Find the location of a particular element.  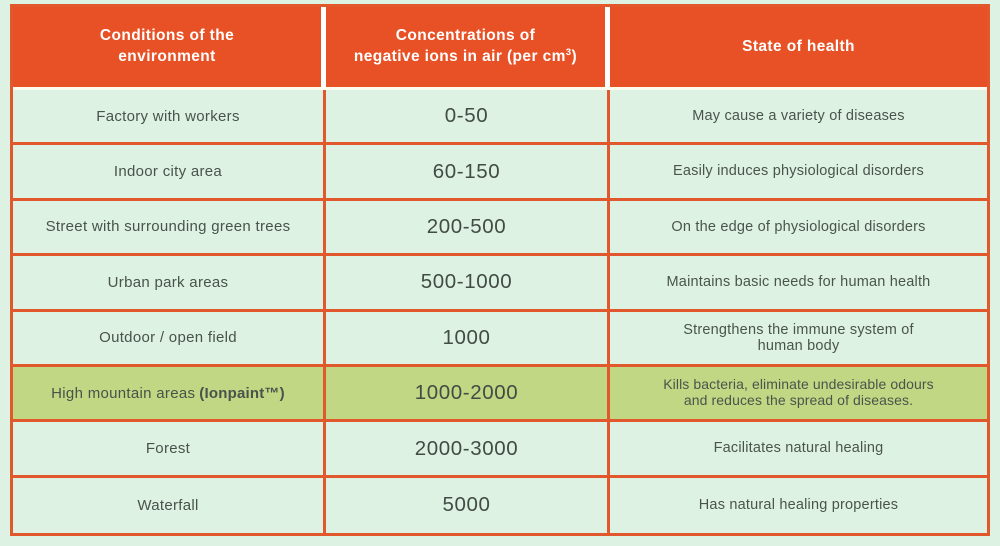

concentration-cell-highlighted: 1000-2000 is located at coordinates (468, 394).